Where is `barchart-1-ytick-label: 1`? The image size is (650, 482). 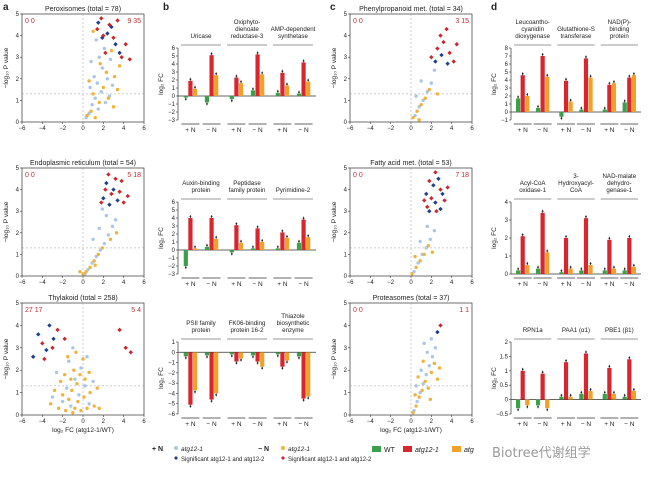 barchart-1-ytick-label: 1 is located at coordinates (174, 243).